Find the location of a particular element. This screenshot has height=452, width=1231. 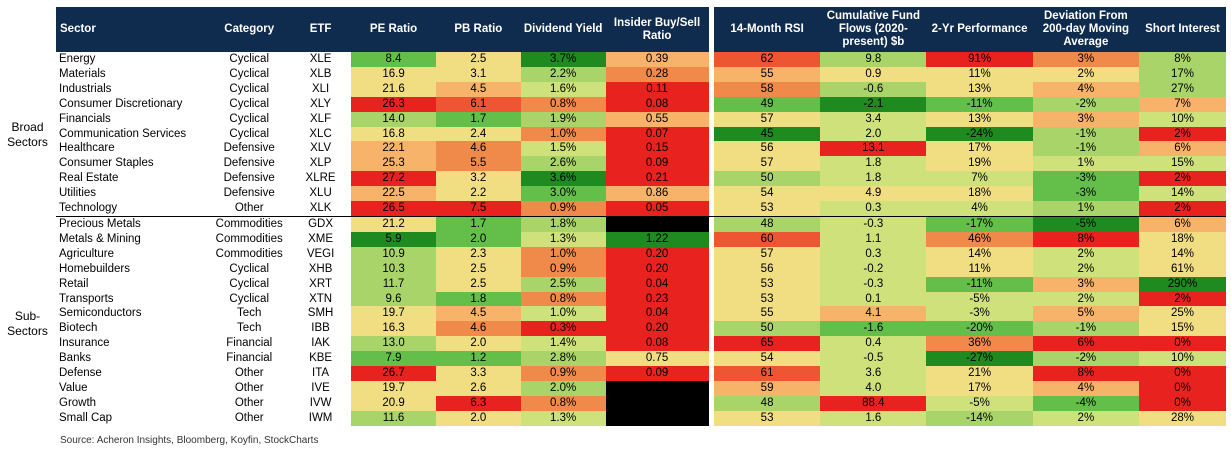

pb-ratio-cell: 3.2 is located at coordinates (478, 179).